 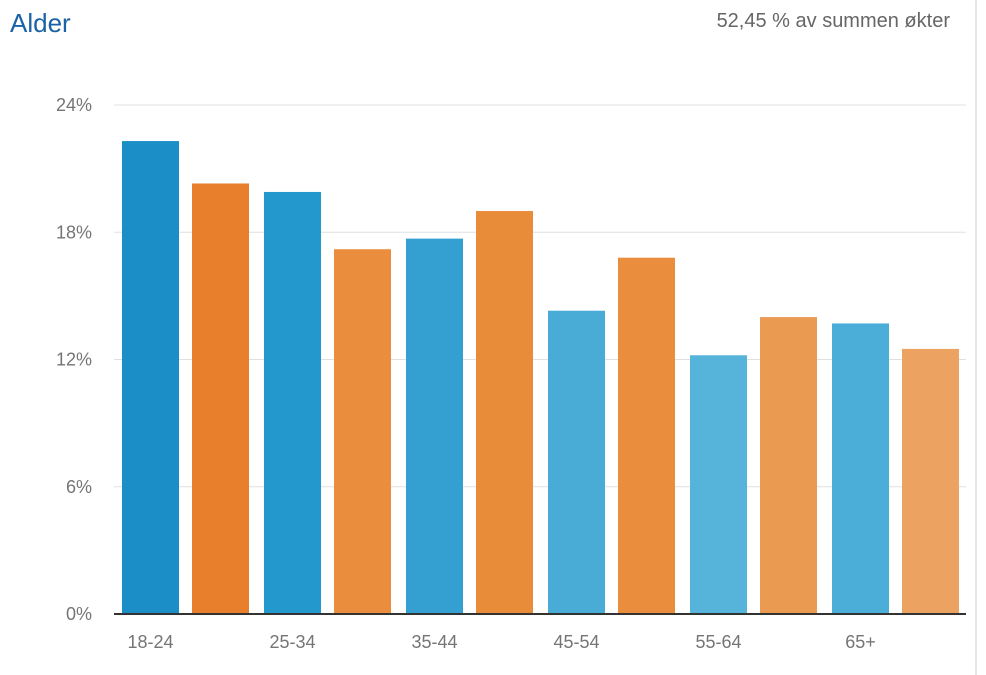 What do you see at coordinates (74, 232) in the screenshot?
I see `y-tick-label: 18%` at bounding box center [74, 232].